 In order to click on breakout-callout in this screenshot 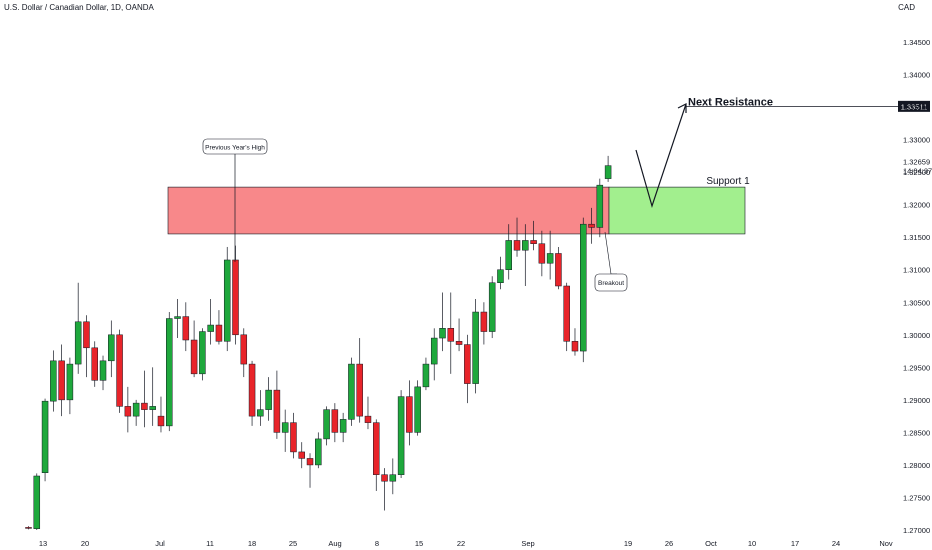, I will do `click(611, 282)`.